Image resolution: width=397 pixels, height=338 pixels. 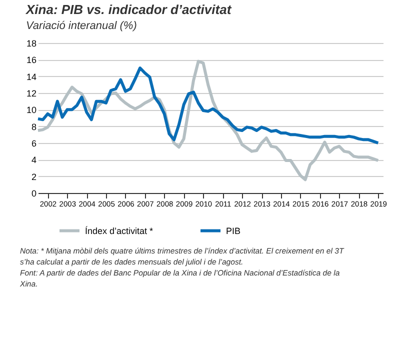 I want to click on chart-title: Xina: PIB vs. indicador d’activitat, so click(x=128, y=9).